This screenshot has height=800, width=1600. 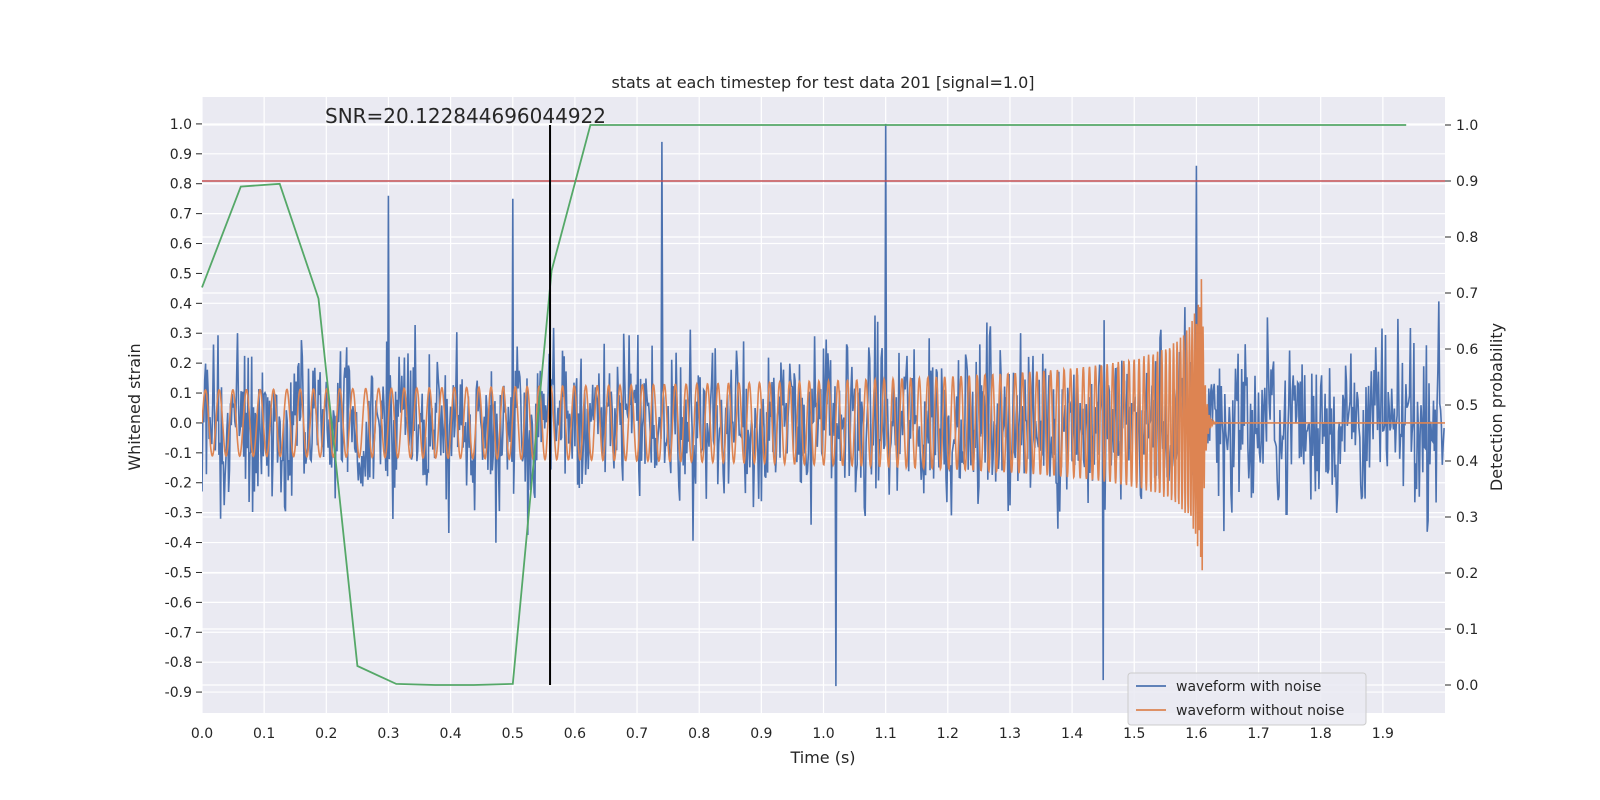 I want to click on y2-tick-label: 0.5, so click(x=1467, y=406).